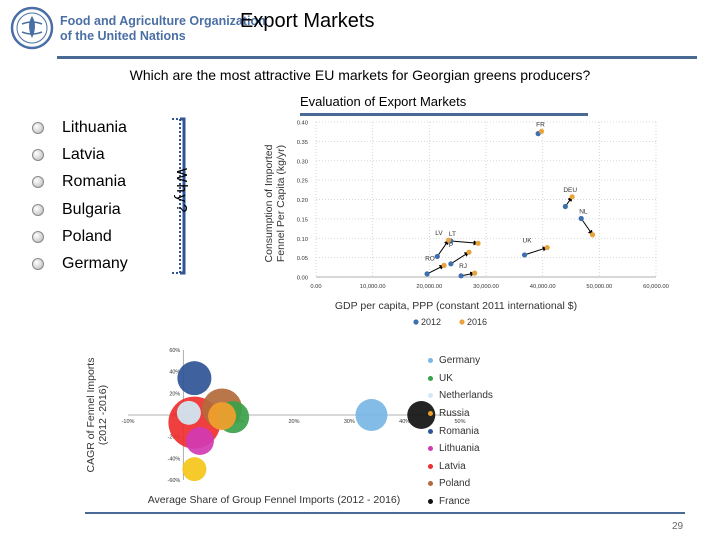 This screenshot has width=720, height=540. What do you see at coordinates (302, 162) in the screenshot?
I see `y-tick-label: 0.30` at bounding box center [302, 162].